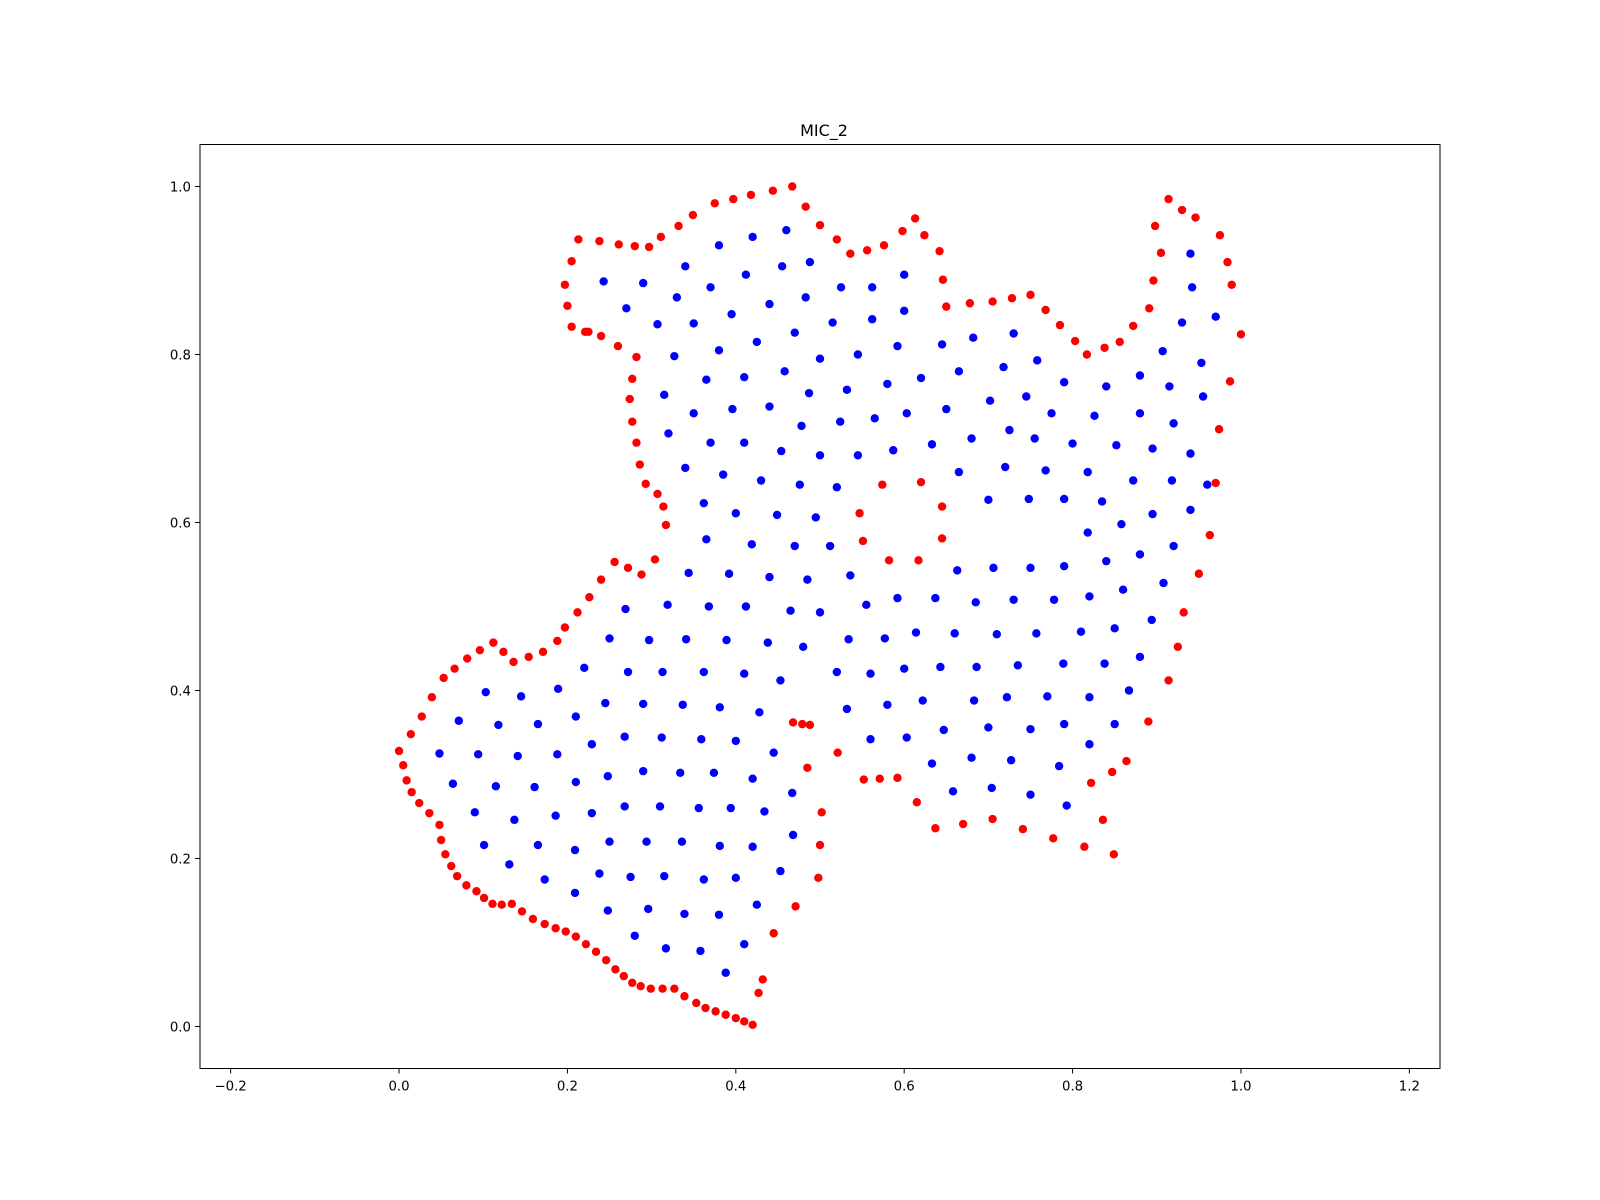 Image resolution: width=1600 pixels, height=1200 pixels. Describe the element at coordinates (1409, 1087) in the screenshot. I see `x-tick-label: 1.2` at that location.